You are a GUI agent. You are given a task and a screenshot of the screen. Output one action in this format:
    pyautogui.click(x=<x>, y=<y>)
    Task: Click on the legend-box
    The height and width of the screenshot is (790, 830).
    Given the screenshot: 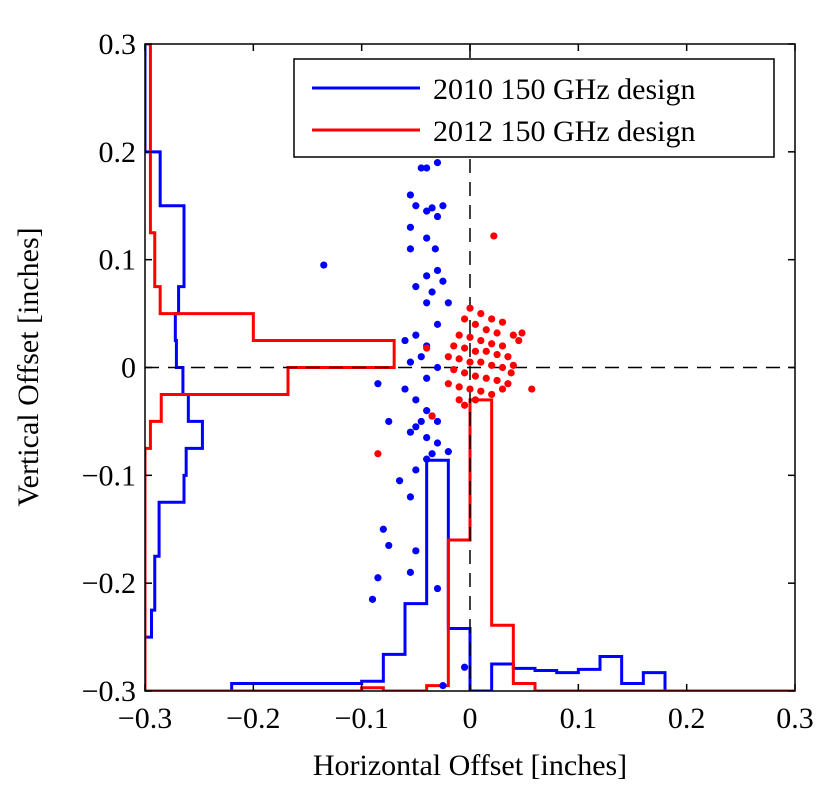 What is the action you would take?
    pyautogui.click(x=534, y=108)
    